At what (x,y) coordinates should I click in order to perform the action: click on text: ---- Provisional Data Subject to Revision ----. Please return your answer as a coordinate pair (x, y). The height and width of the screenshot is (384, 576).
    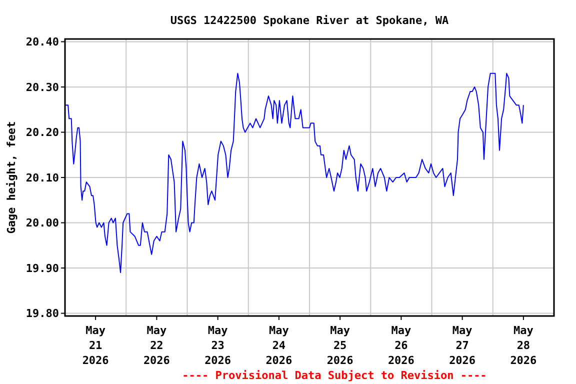
    Looking at the image, I should click on (334, 375).